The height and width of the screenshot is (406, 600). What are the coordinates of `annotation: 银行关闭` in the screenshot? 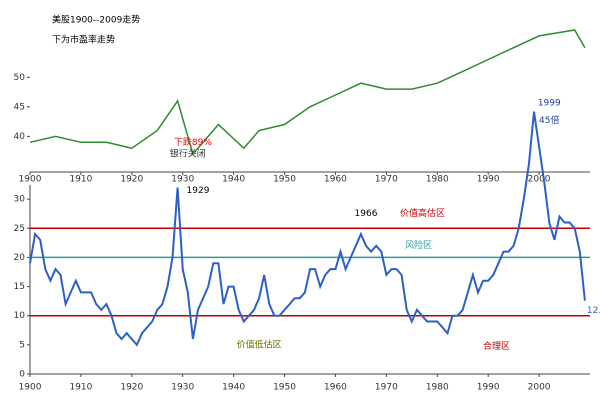 It's located at (188, 154).